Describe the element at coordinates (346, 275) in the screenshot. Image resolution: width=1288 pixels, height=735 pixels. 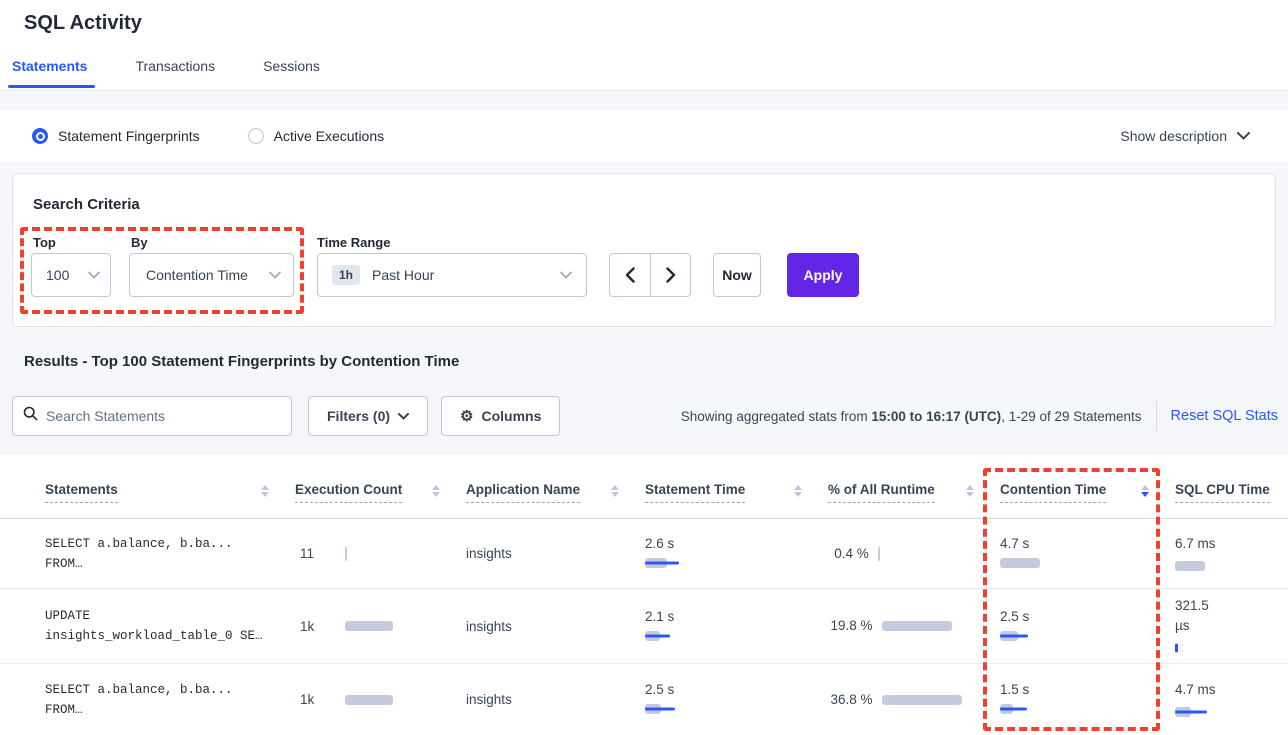
I see `time-range-badge: 1h` at that location.